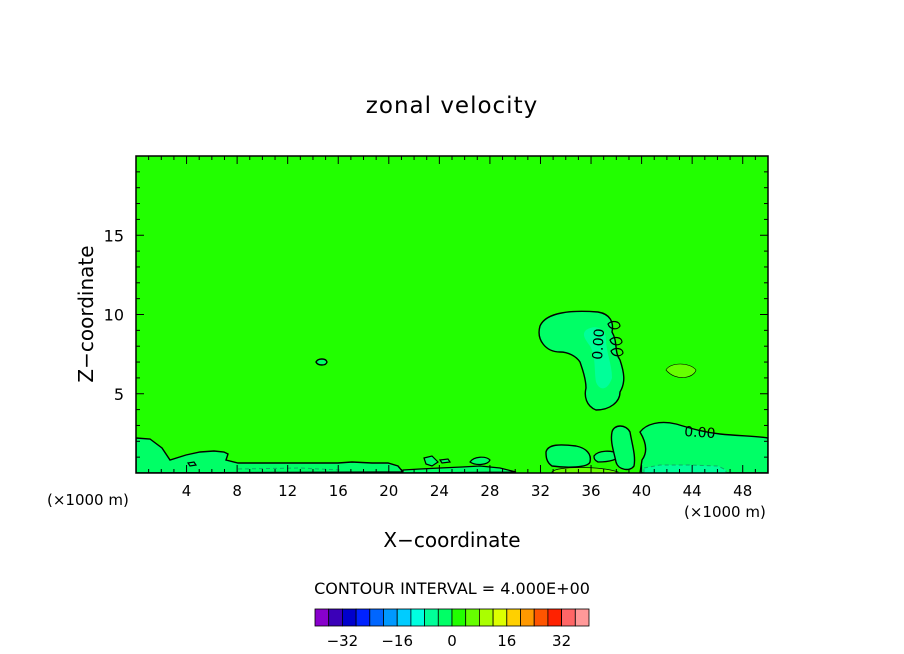 The height and width of the screenshot is (654, 904). What do you see at coordinates (561, 641) in the screenshot?
I see `colorbar-tick-label: 32` at bounding box center [561, 641].